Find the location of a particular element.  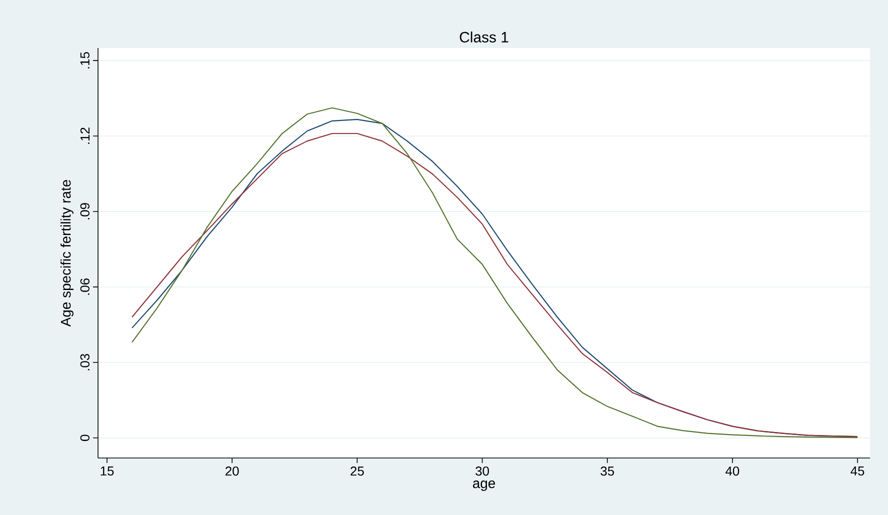

y-tick-label: 0 is located at coordinates (85, 437).